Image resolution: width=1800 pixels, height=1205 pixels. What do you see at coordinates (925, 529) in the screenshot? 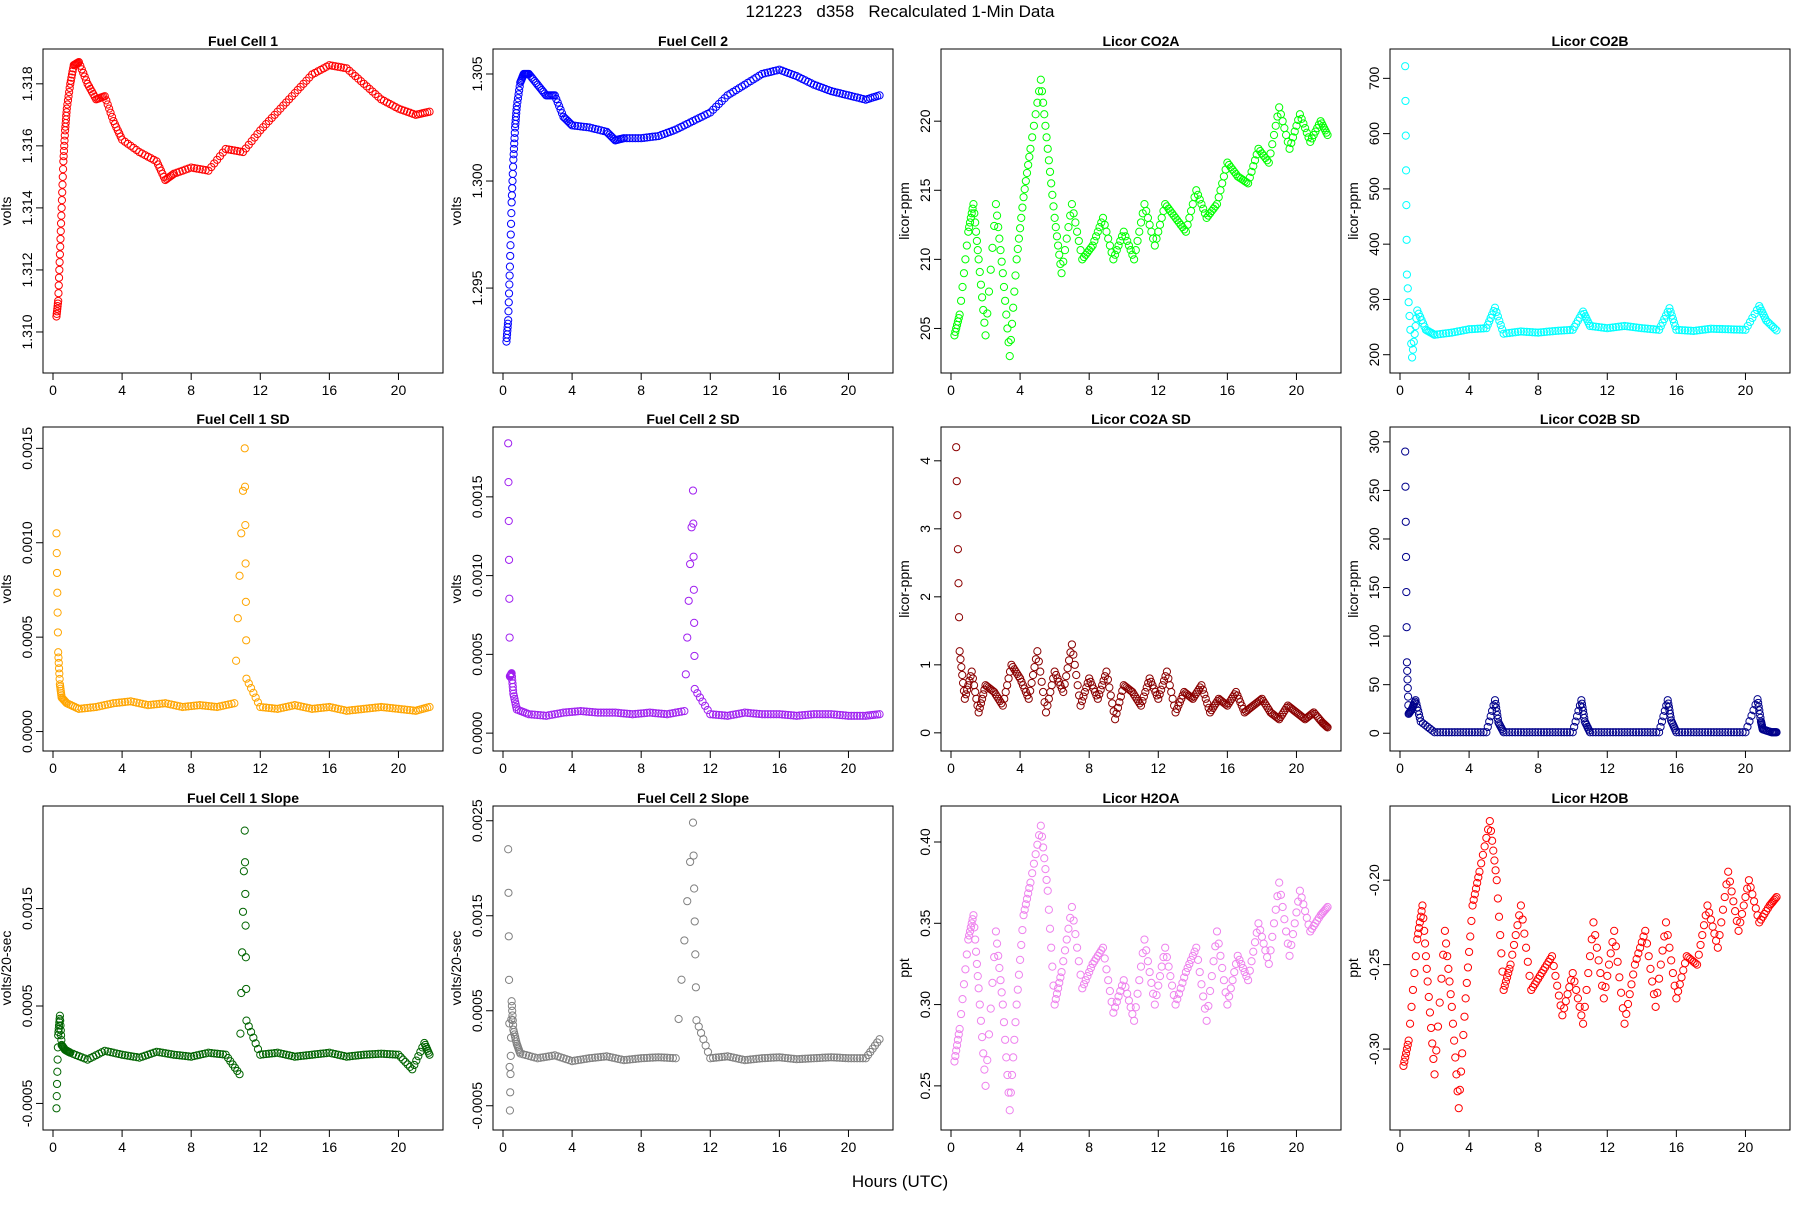
I see `y-tick-label: 3` at bounding box center [925, 529].